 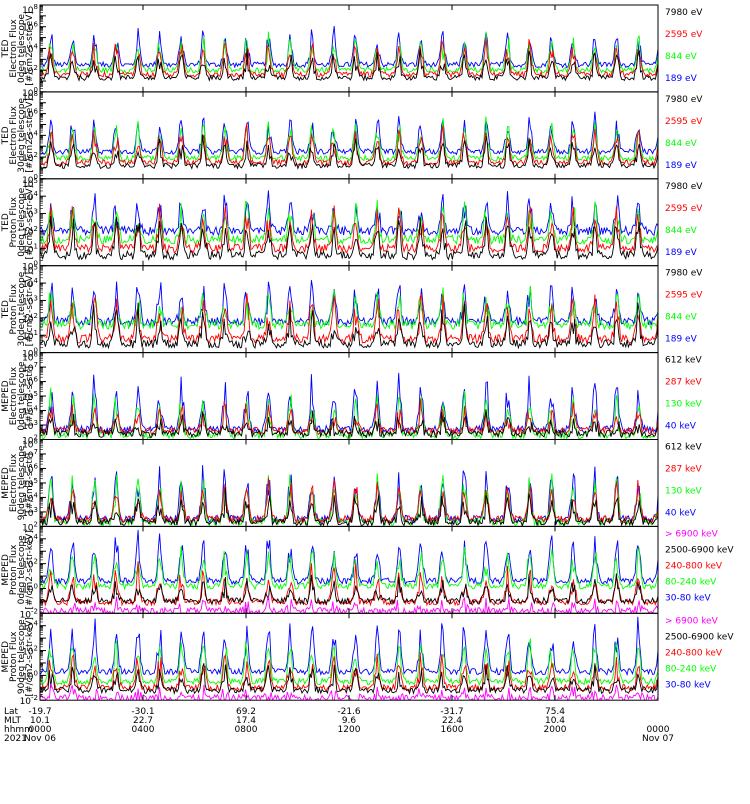 I want to click on y-axis-label-line: 0deg telescope, so click(x=22, y=396).